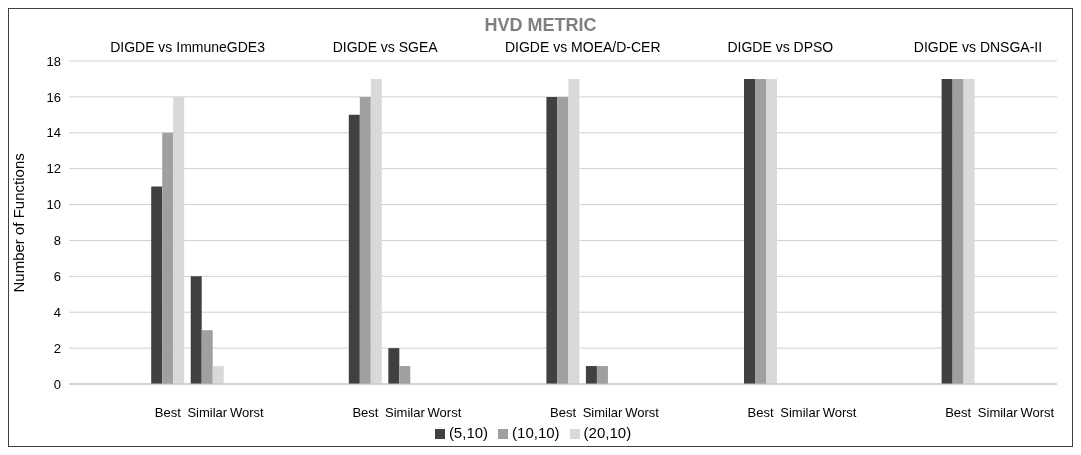 The width and height of the screenshot is (1081, 455). I want to click on chart-title: HVD METRIC, so click(540, 25).